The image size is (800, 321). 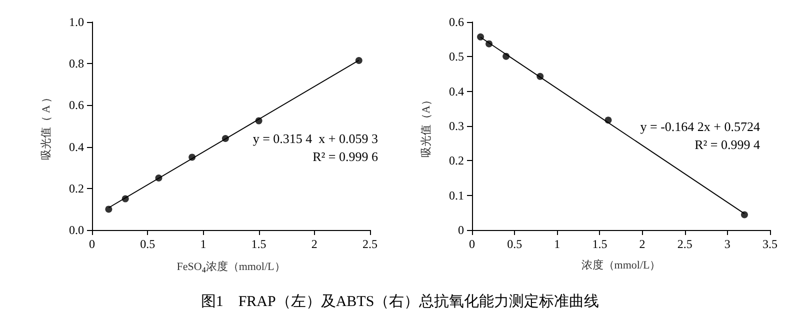 What do you see at coordinates (76, 230) in the screenshot?
I see `y-tick-label: 0.0` at bounding box center [76, 230].